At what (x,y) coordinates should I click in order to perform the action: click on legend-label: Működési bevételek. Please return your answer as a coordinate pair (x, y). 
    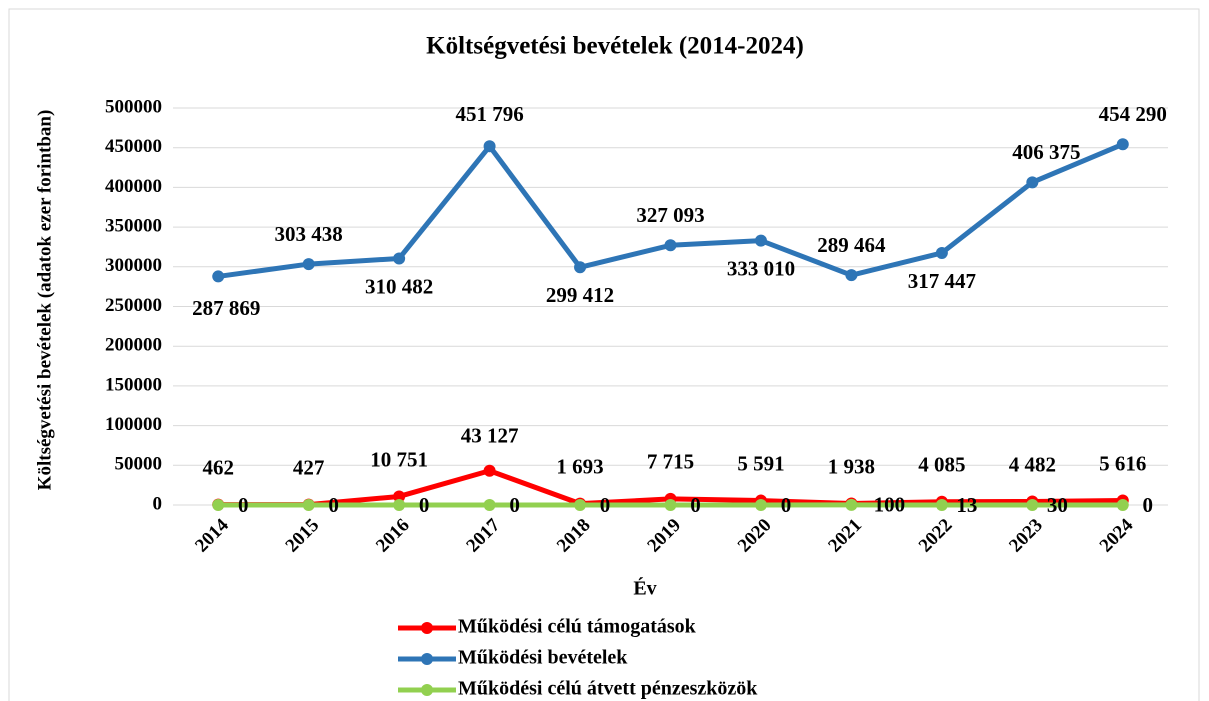
    Looking at the image, I should click on (543, 658).